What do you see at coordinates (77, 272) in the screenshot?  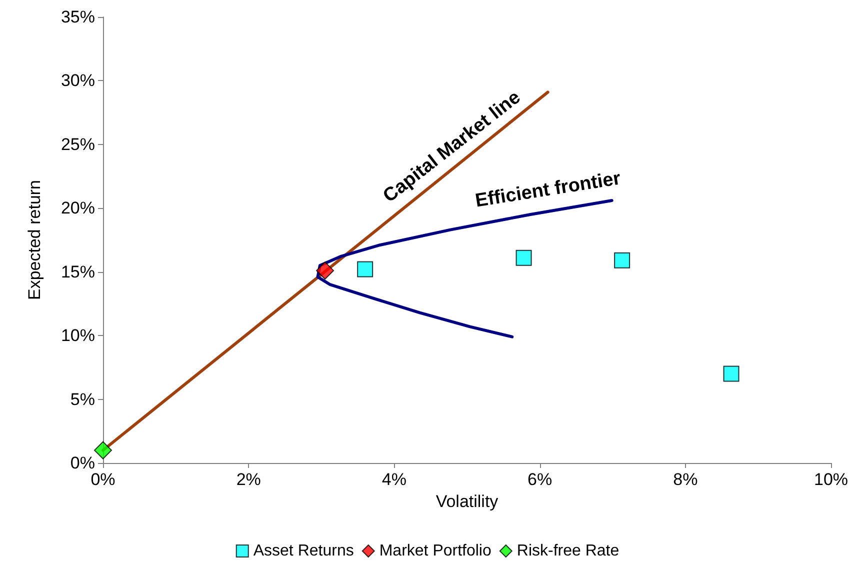 I see `y-tick-label: 15%` at bounding box center [77, 272].